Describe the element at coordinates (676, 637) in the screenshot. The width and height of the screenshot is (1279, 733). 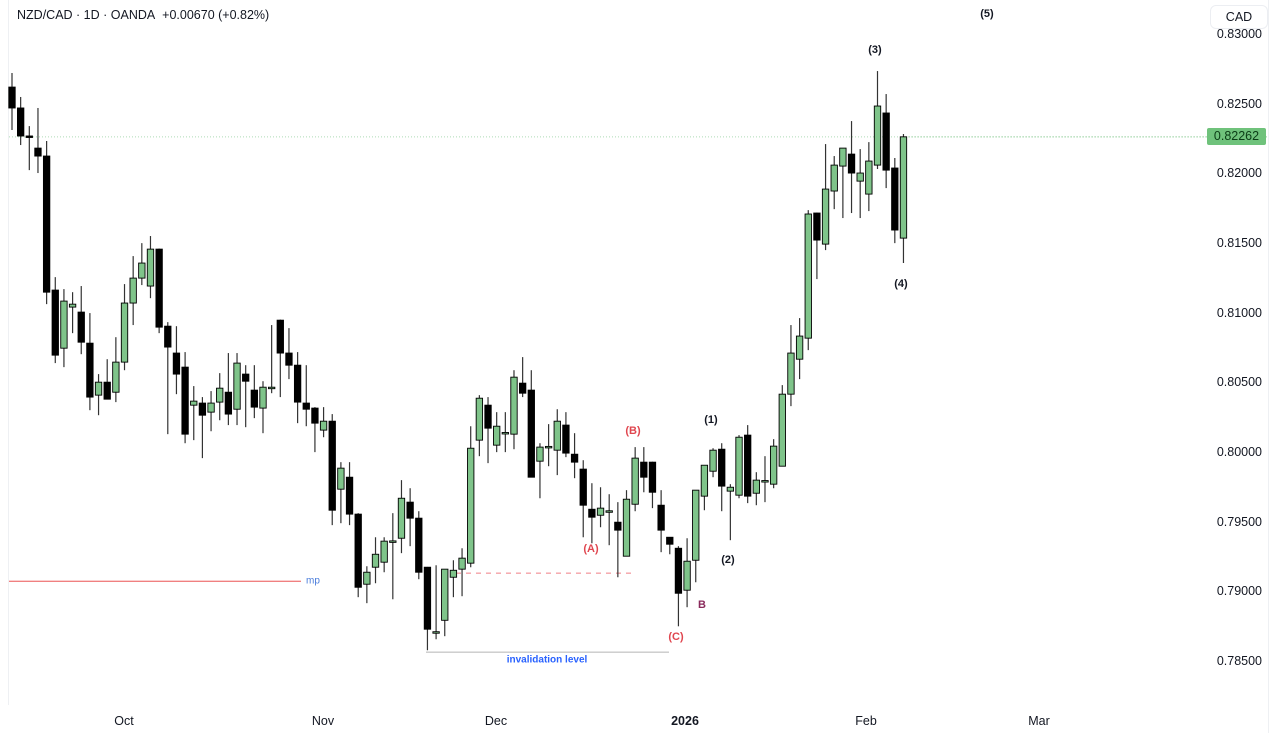
I see `wave-label-c-corrective: (C)` at that location.